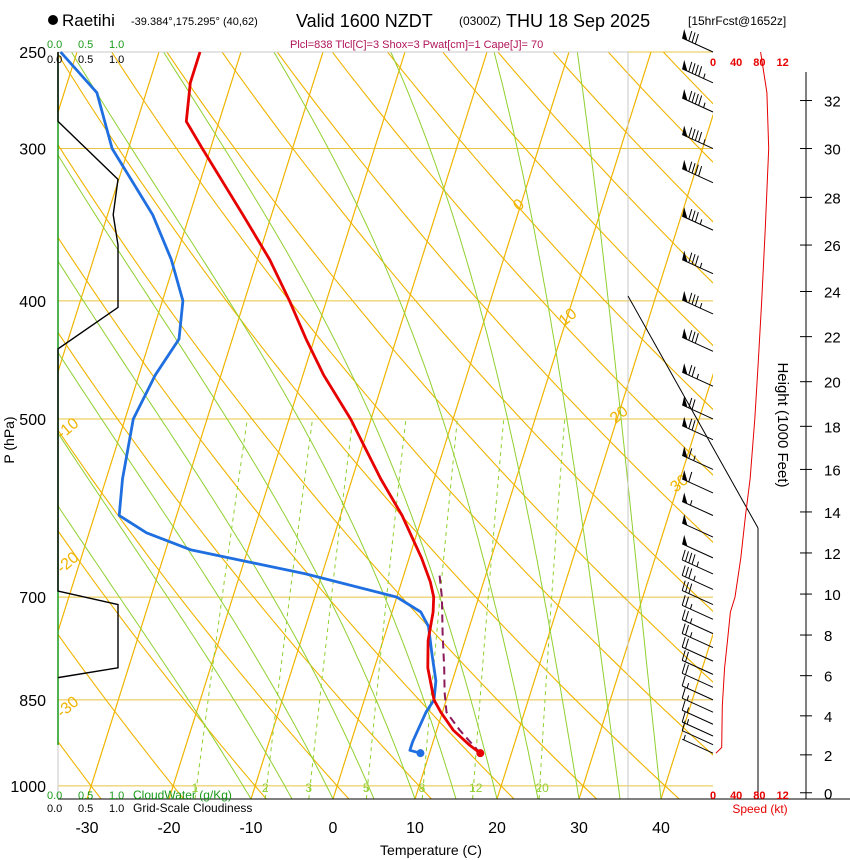  I want to click on height-tick-label: 20, so click(832, 383).